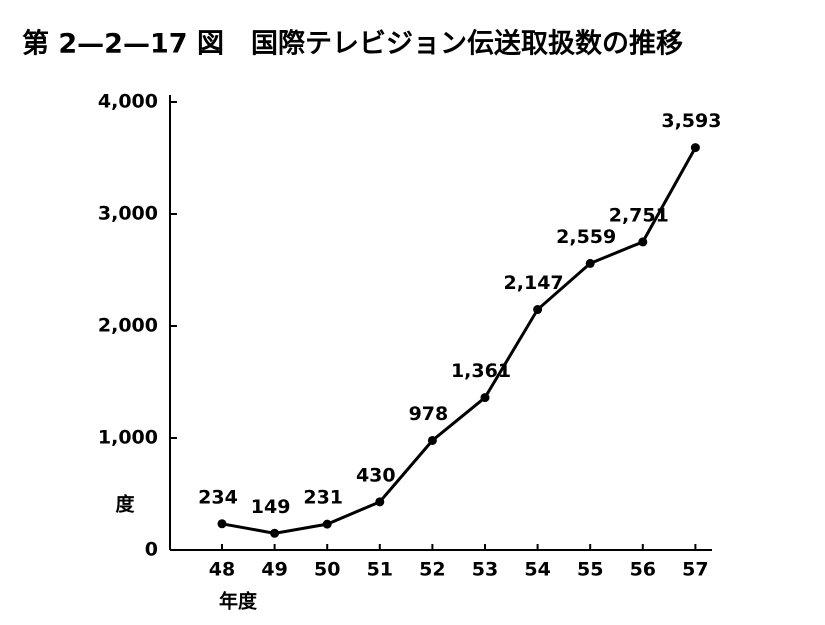 This screenshot has width=825, height=625. What do you see at coordinates (128, 438) in the screenshot?
I see `y-tick-label: 1,000` at bounding box center [128, 438].